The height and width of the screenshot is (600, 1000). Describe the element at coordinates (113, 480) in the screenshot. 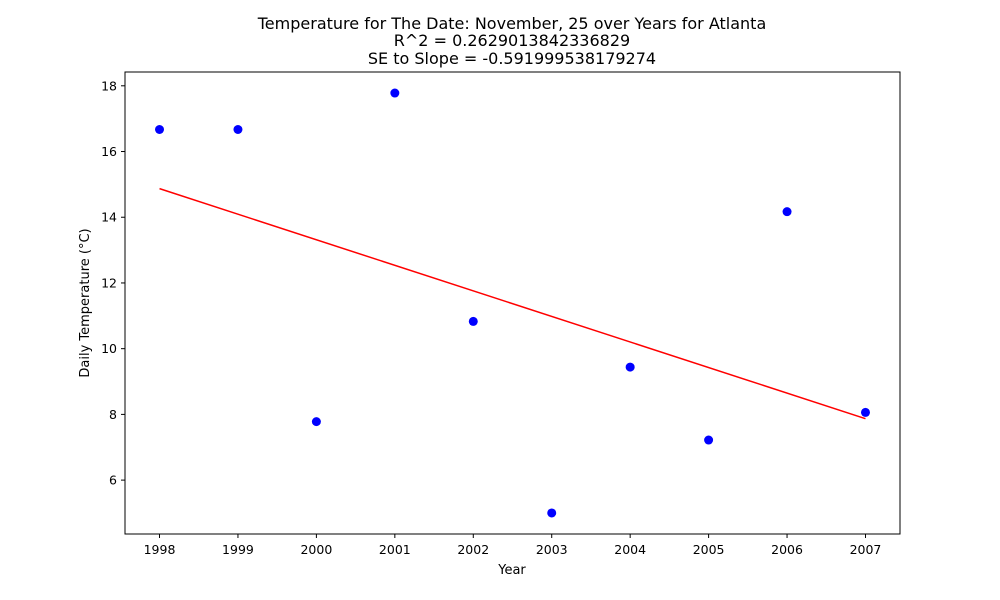

I see `y-tick-label: 6` at that location.